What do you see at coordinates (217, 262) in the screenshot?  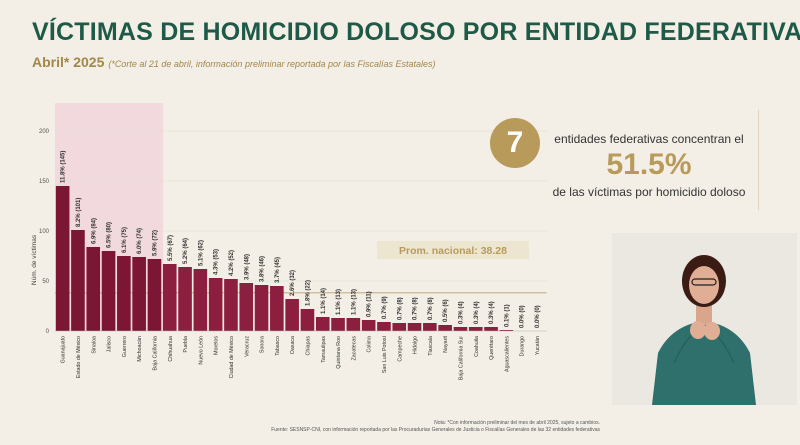 I see `data-label: 4.3% (53)` at bounding box center [217, 262].